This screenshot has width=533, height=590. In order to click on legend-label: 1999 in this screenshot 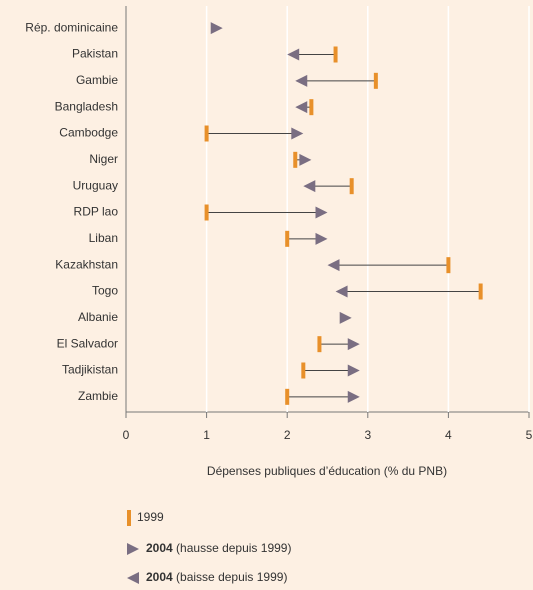, I will do `click(150, 517)`.